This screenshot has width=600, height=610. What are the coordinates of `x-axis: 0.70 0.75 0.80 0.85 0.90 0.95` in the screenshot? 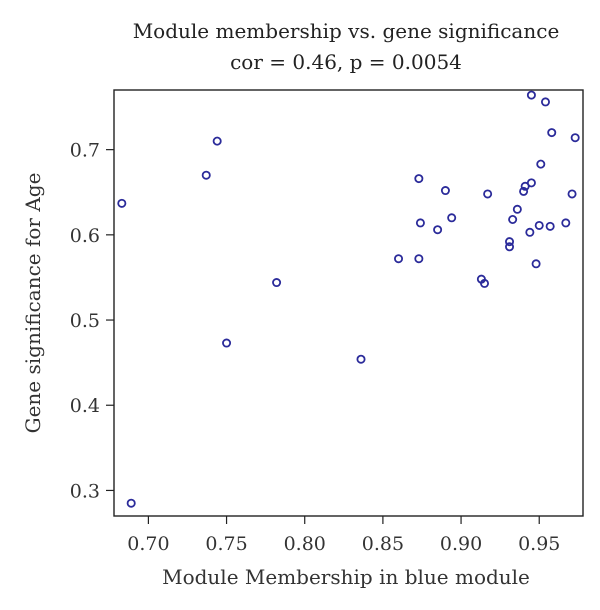 It's located at (343, 535).